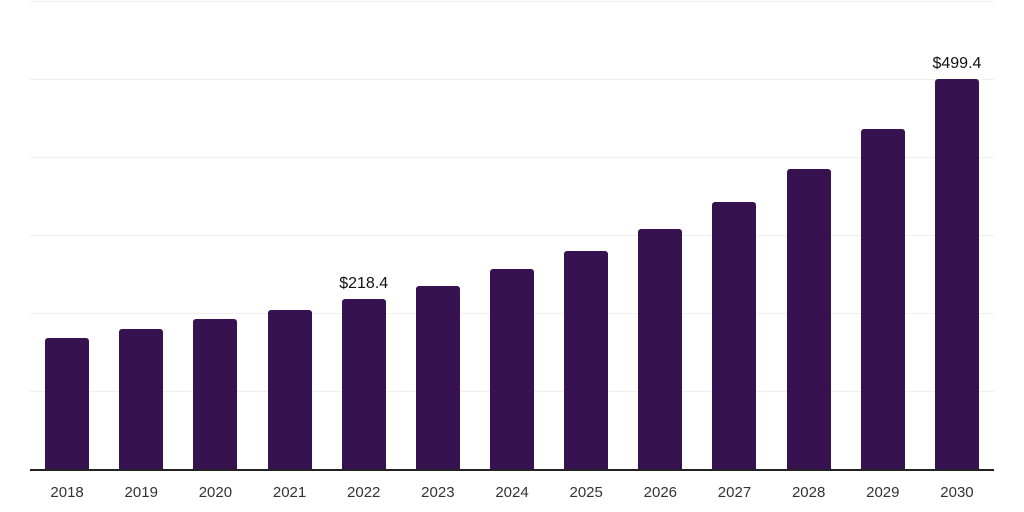 The height and width of the screenshot is (512, 1024). Describe the element at coordinates (364, 492) in the screenshot. I see `x-tick-2022: 2022` at that location.